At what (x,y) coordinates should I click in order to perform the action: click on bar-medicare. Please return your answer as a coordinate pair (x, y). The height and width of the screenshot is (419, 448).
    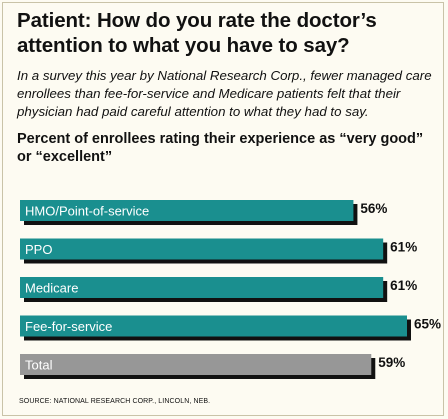
    Looking at the image, I should click on (202, 287).